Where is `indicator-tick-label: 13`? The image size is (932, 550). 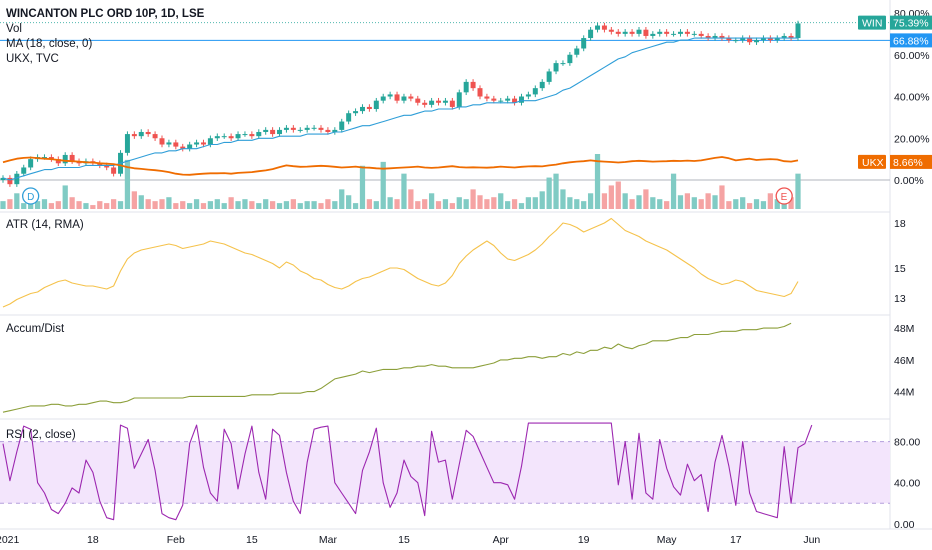
indicator-tick-label: 13 is located at coordinates (900, 299).